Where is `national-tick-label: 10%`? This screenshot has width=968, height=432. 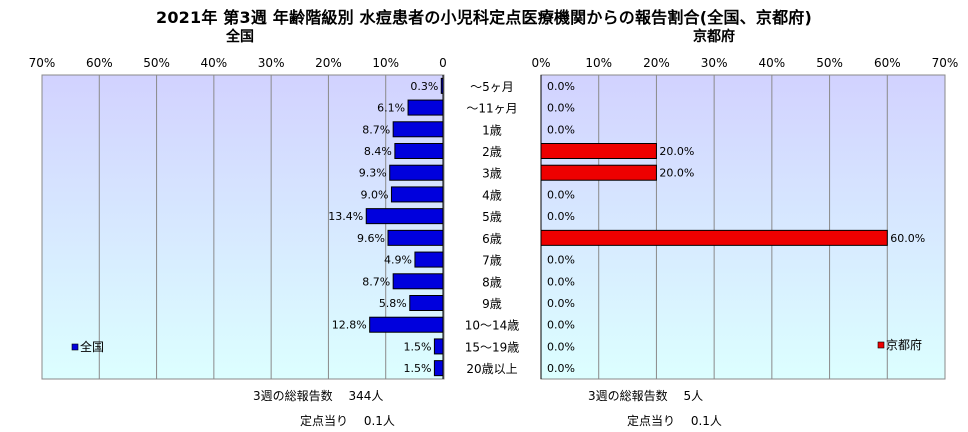
national-tick-label: 10% is located at coordinates (385, 63).